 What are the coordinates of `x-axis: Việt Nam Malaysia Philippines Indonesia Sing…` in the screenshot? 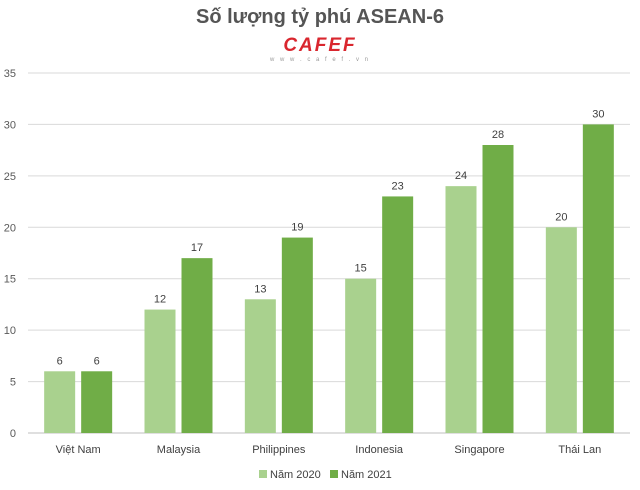 It's located at (329, 450).